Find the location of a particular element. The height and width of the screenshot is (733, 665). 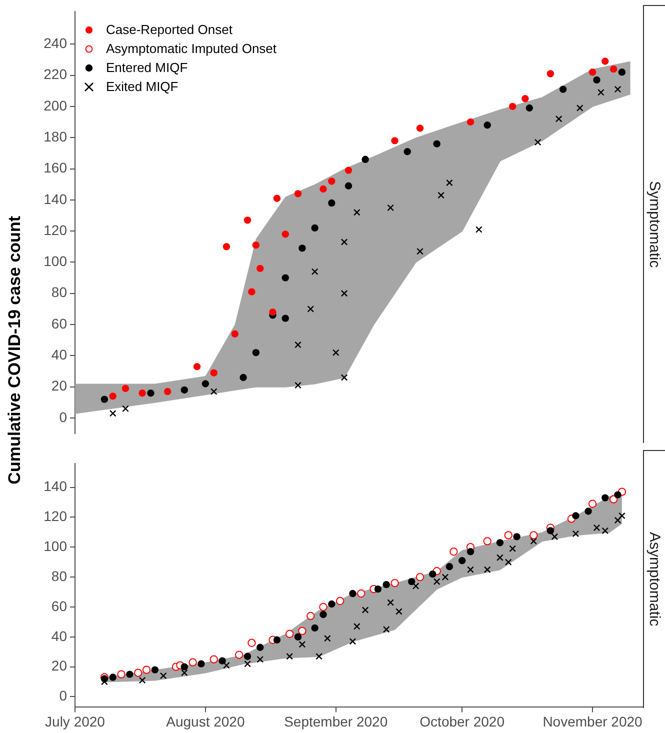

legend-label: Asymptomatic Imputed Onset is located at coordinates (191, 48).